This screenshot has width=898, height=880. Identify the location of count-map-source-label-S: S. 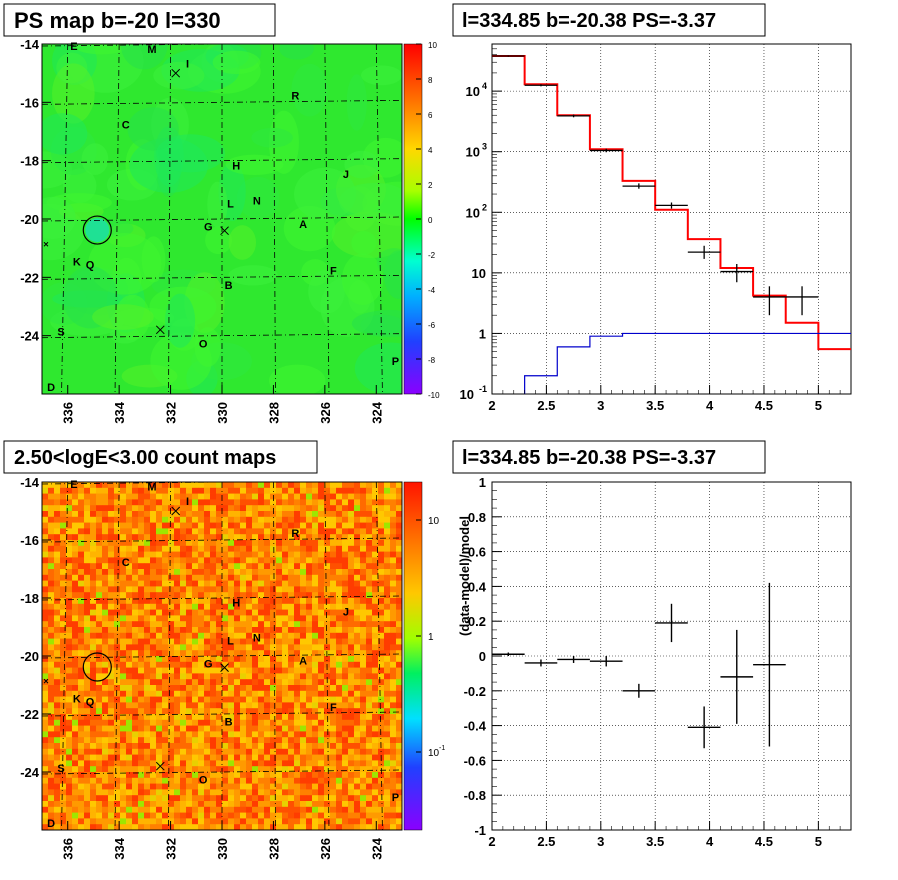
(60, 769).